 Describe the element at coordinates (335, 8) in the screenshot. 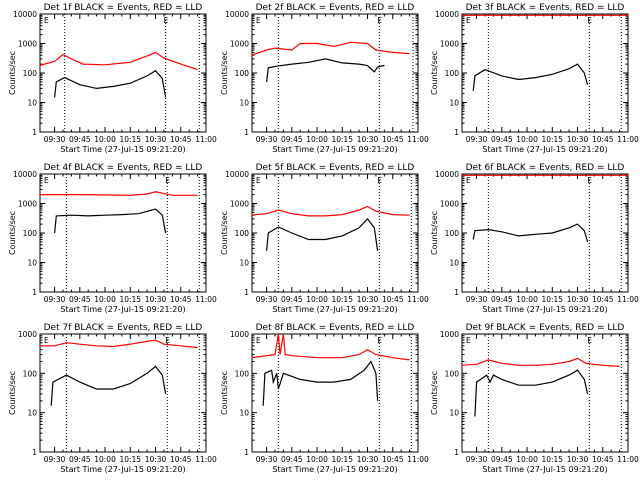

I see `plot-title: Det 2f BLACK = Events, RED = LLD` at that location.